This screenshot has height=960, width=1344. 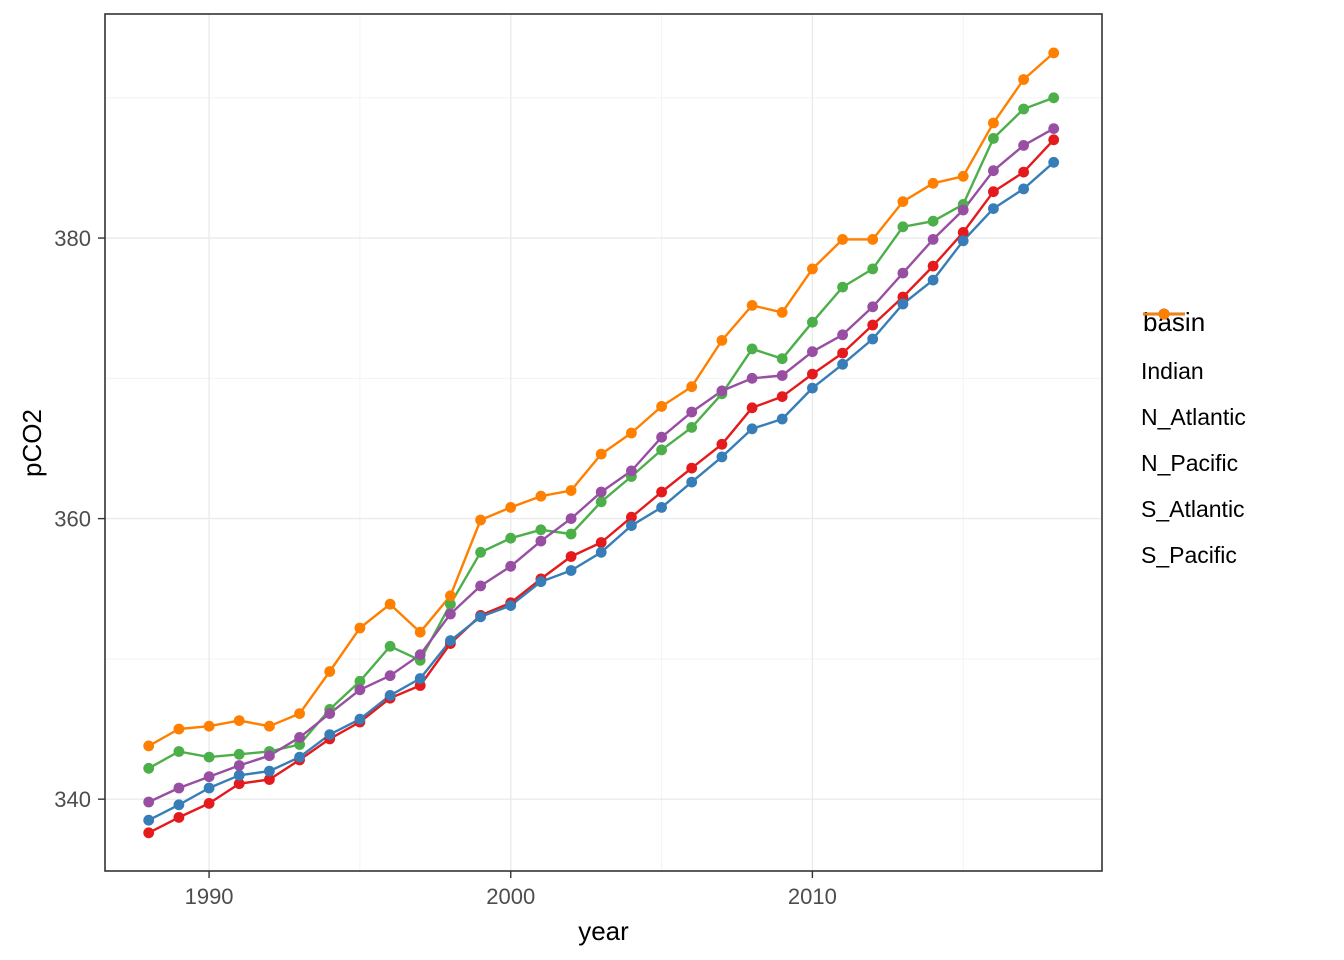 I want to click on legend-item-S_Atlantic: S_Atlantic, so click(x=1193, y=420).